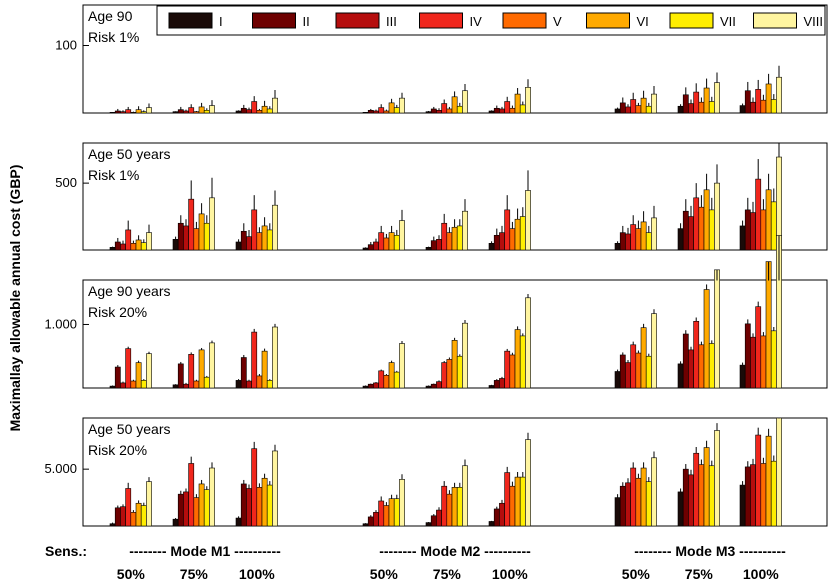 The height and width of the screenshot is (583, 836). I want to click on legend-swatch-VI, so click(608, 20).